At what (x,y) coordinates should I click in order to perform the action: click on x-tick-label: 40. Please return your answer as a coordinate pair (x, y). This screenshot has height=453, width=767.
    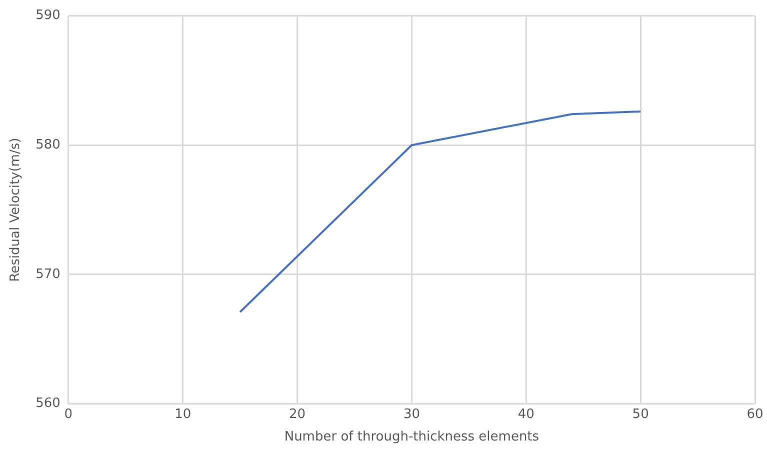
    Looking at the image, I should click on (526, 414).